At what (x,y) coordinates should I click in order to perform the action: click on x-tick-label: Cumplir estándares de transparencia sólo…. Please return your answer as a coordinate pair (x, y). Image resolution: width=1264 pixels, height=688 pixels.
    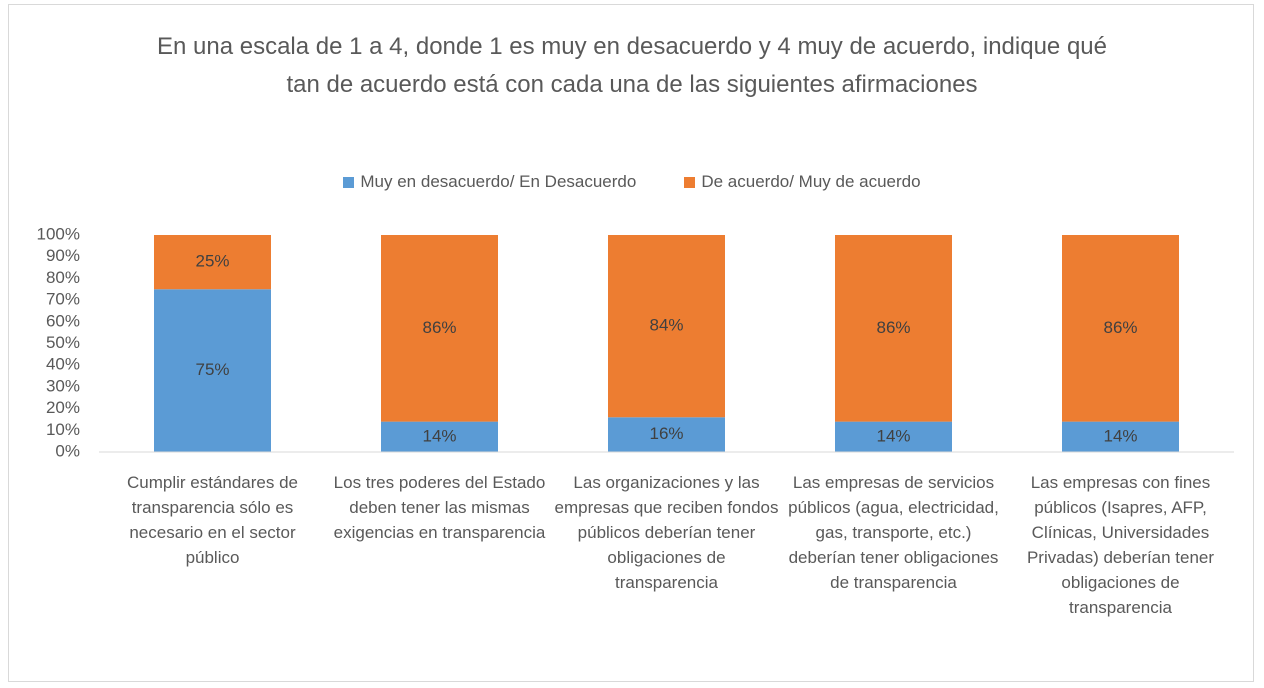
    Looking at the image, I should click on (212, 520).